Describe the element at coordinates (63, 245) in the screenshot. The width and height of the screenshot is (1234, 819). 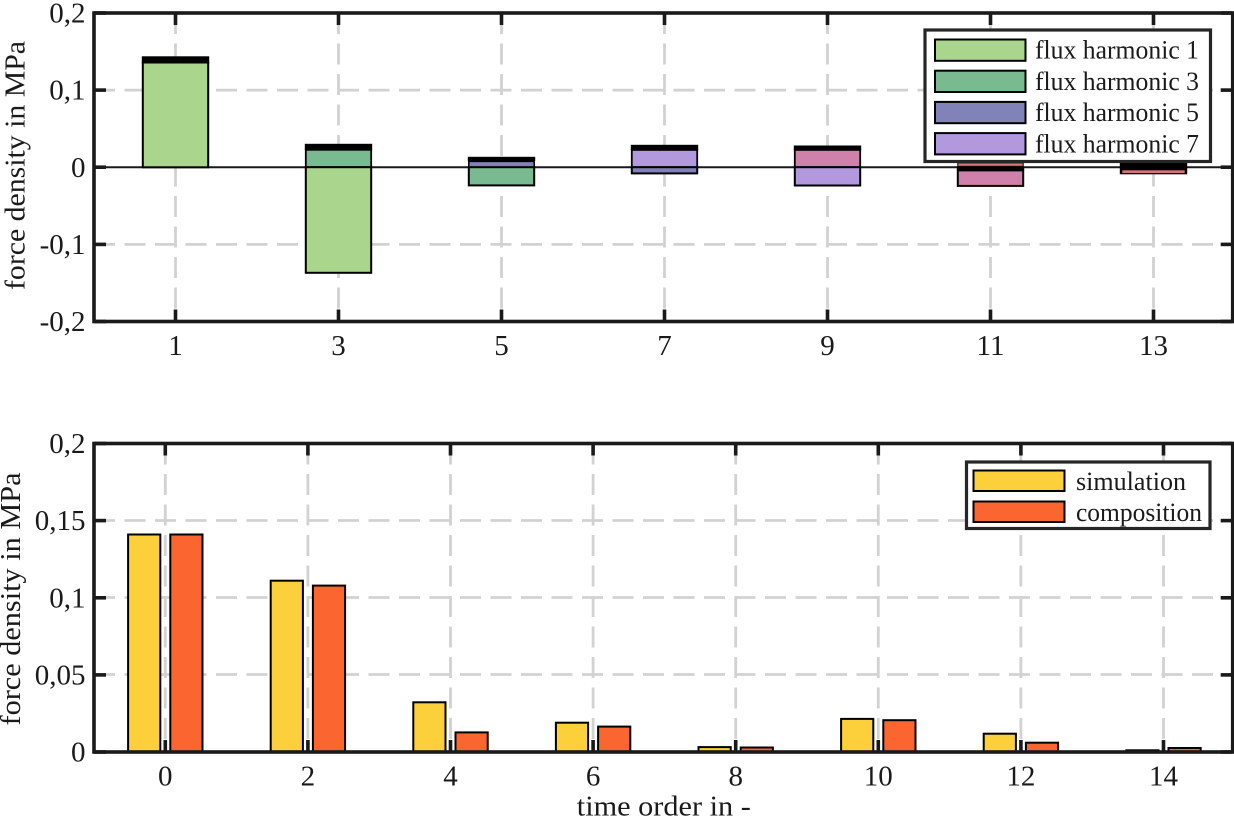
I see `svg-text: -0,1` at that location.